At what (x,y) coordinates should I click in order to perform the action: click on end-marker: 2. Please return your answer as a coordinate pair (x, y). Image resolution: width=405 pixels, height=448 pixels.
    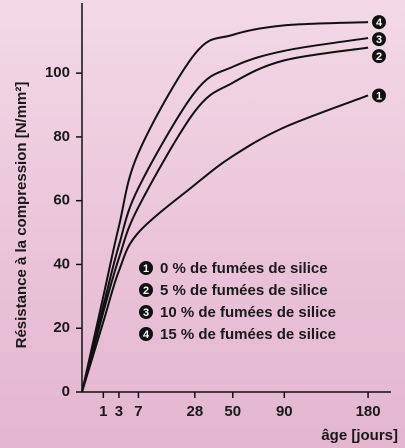
    Looking at the image, I should click on (379, 57).